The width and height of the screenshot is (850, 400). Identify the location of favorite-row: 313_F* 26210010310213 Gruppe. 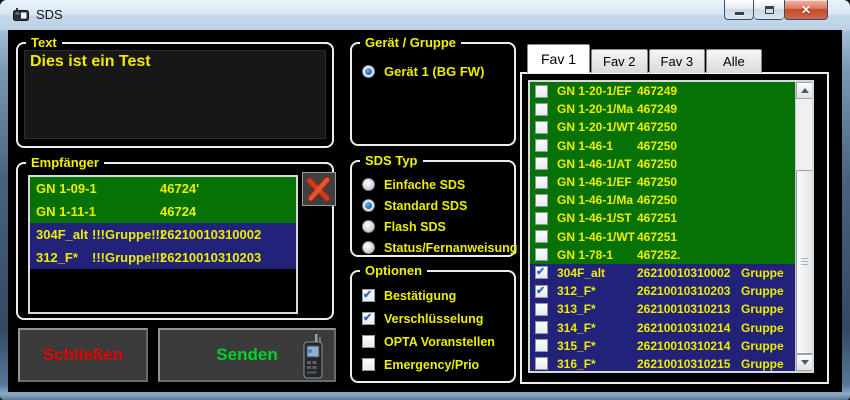
(671, 309).